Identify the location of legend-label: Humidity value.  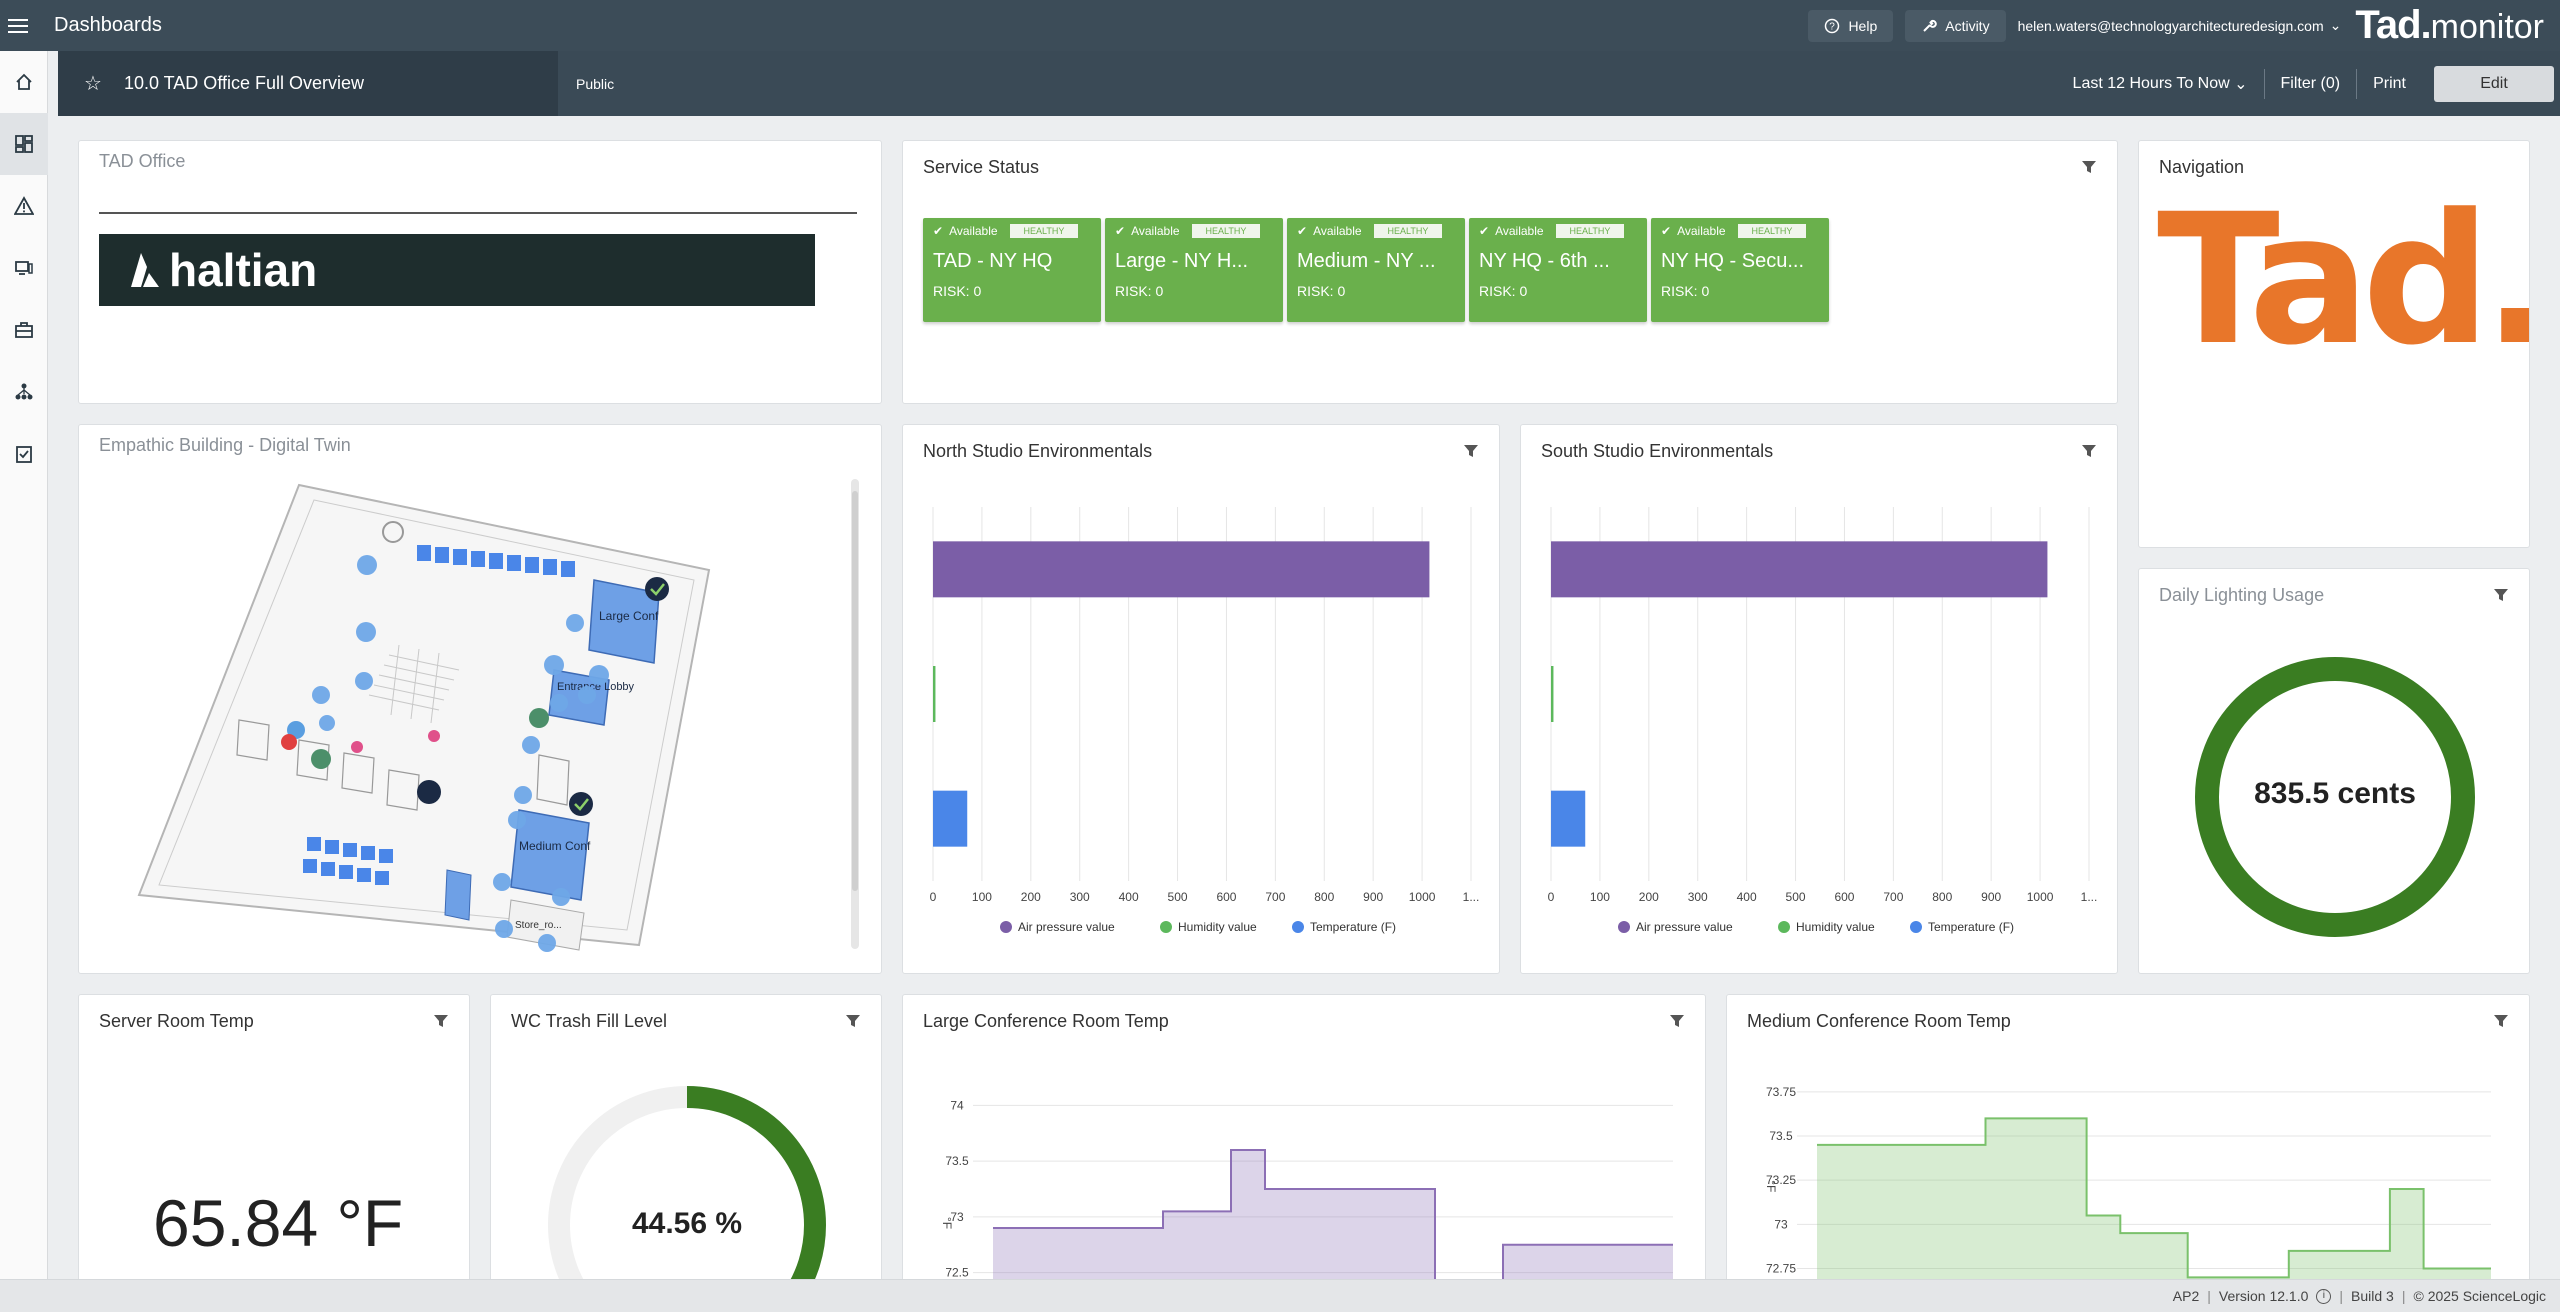
(1217, 927).